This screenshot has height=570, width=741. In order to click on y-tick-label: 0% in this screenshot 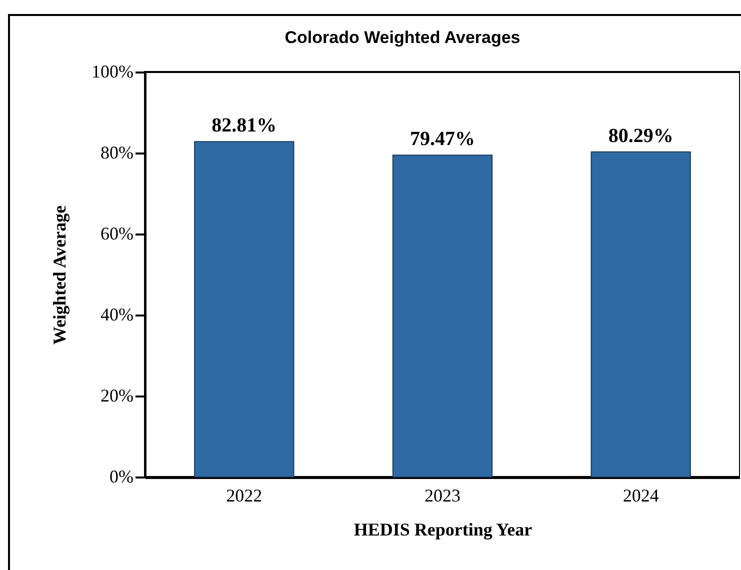, I will do `click(122, 476)`.